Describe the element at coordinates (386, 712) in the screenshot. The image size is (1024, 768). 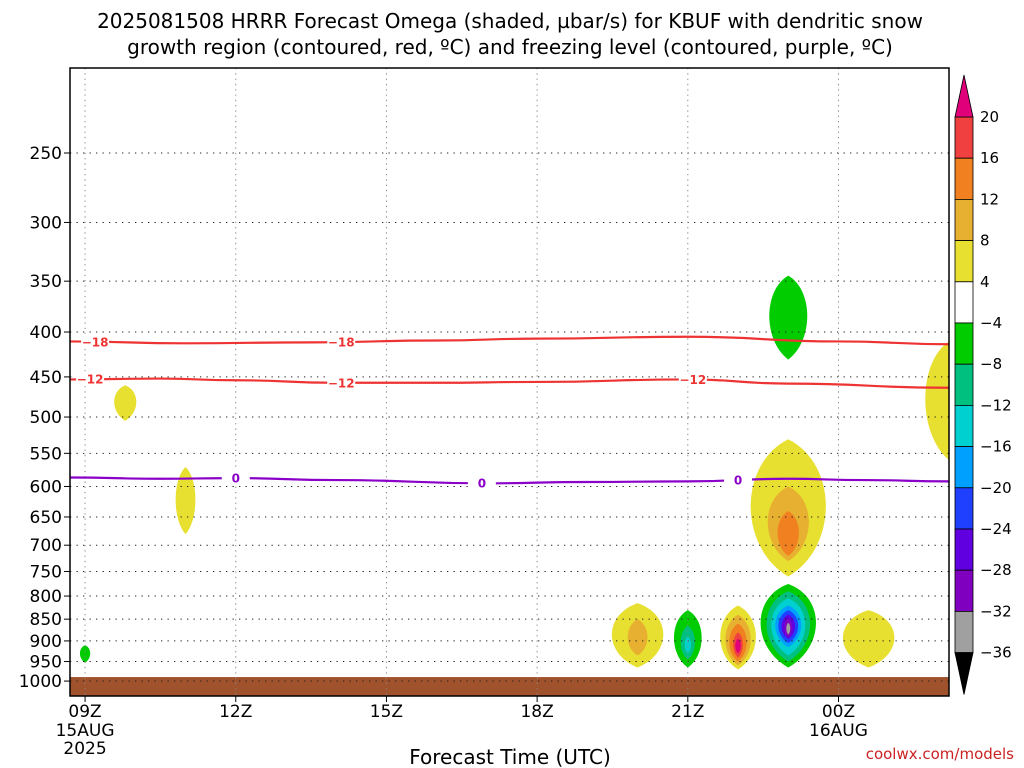
I see `x-tick-label: 15Z` at that location.